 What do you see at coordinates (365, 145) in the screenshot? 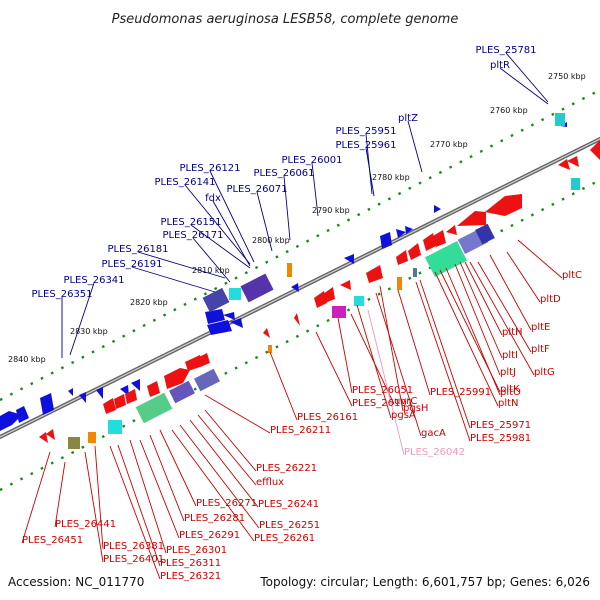
I see `forward-gene-label: PLES_25961` at bounding box center [365, 145].